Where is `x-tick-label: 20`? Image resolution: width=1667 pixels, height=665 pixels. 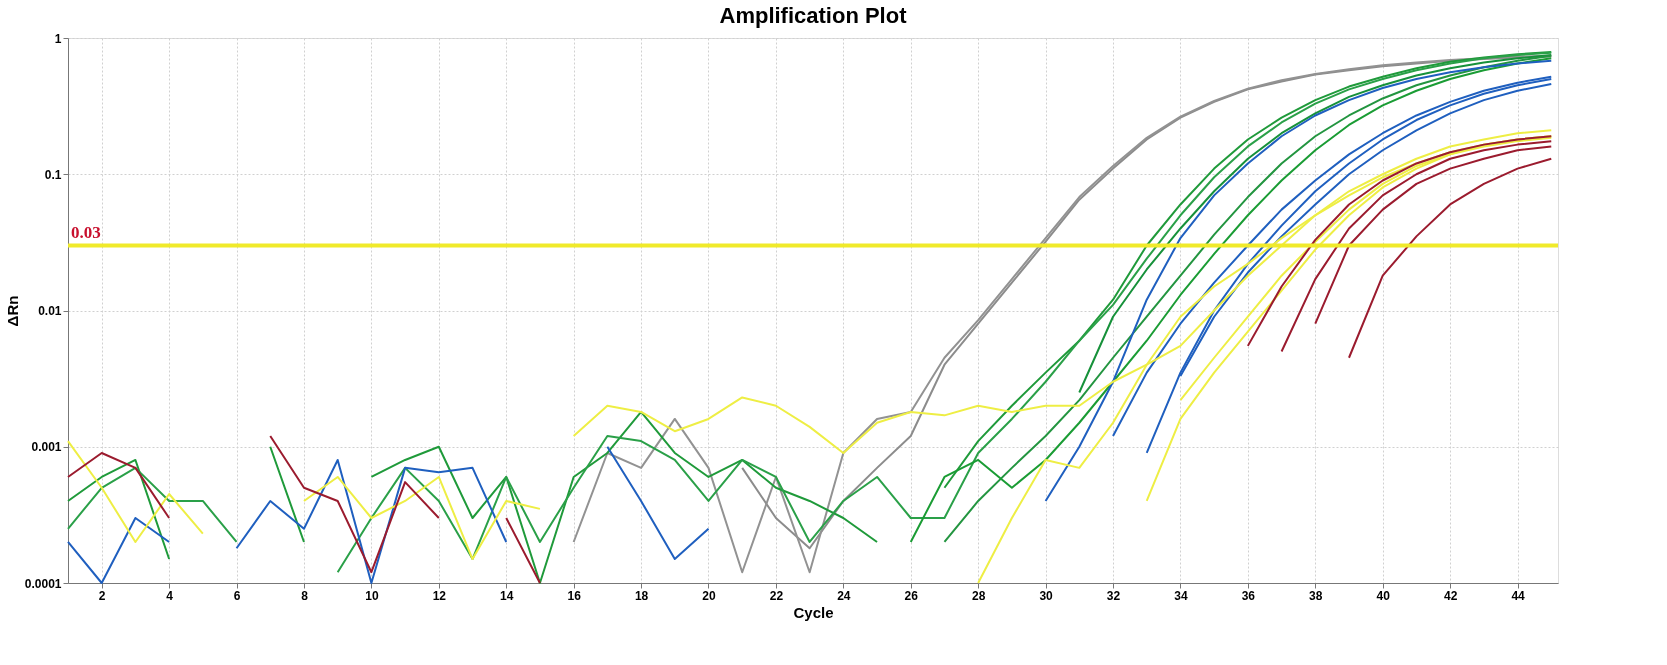
x-tick-label: 20 is located at coordinates (709, 595).